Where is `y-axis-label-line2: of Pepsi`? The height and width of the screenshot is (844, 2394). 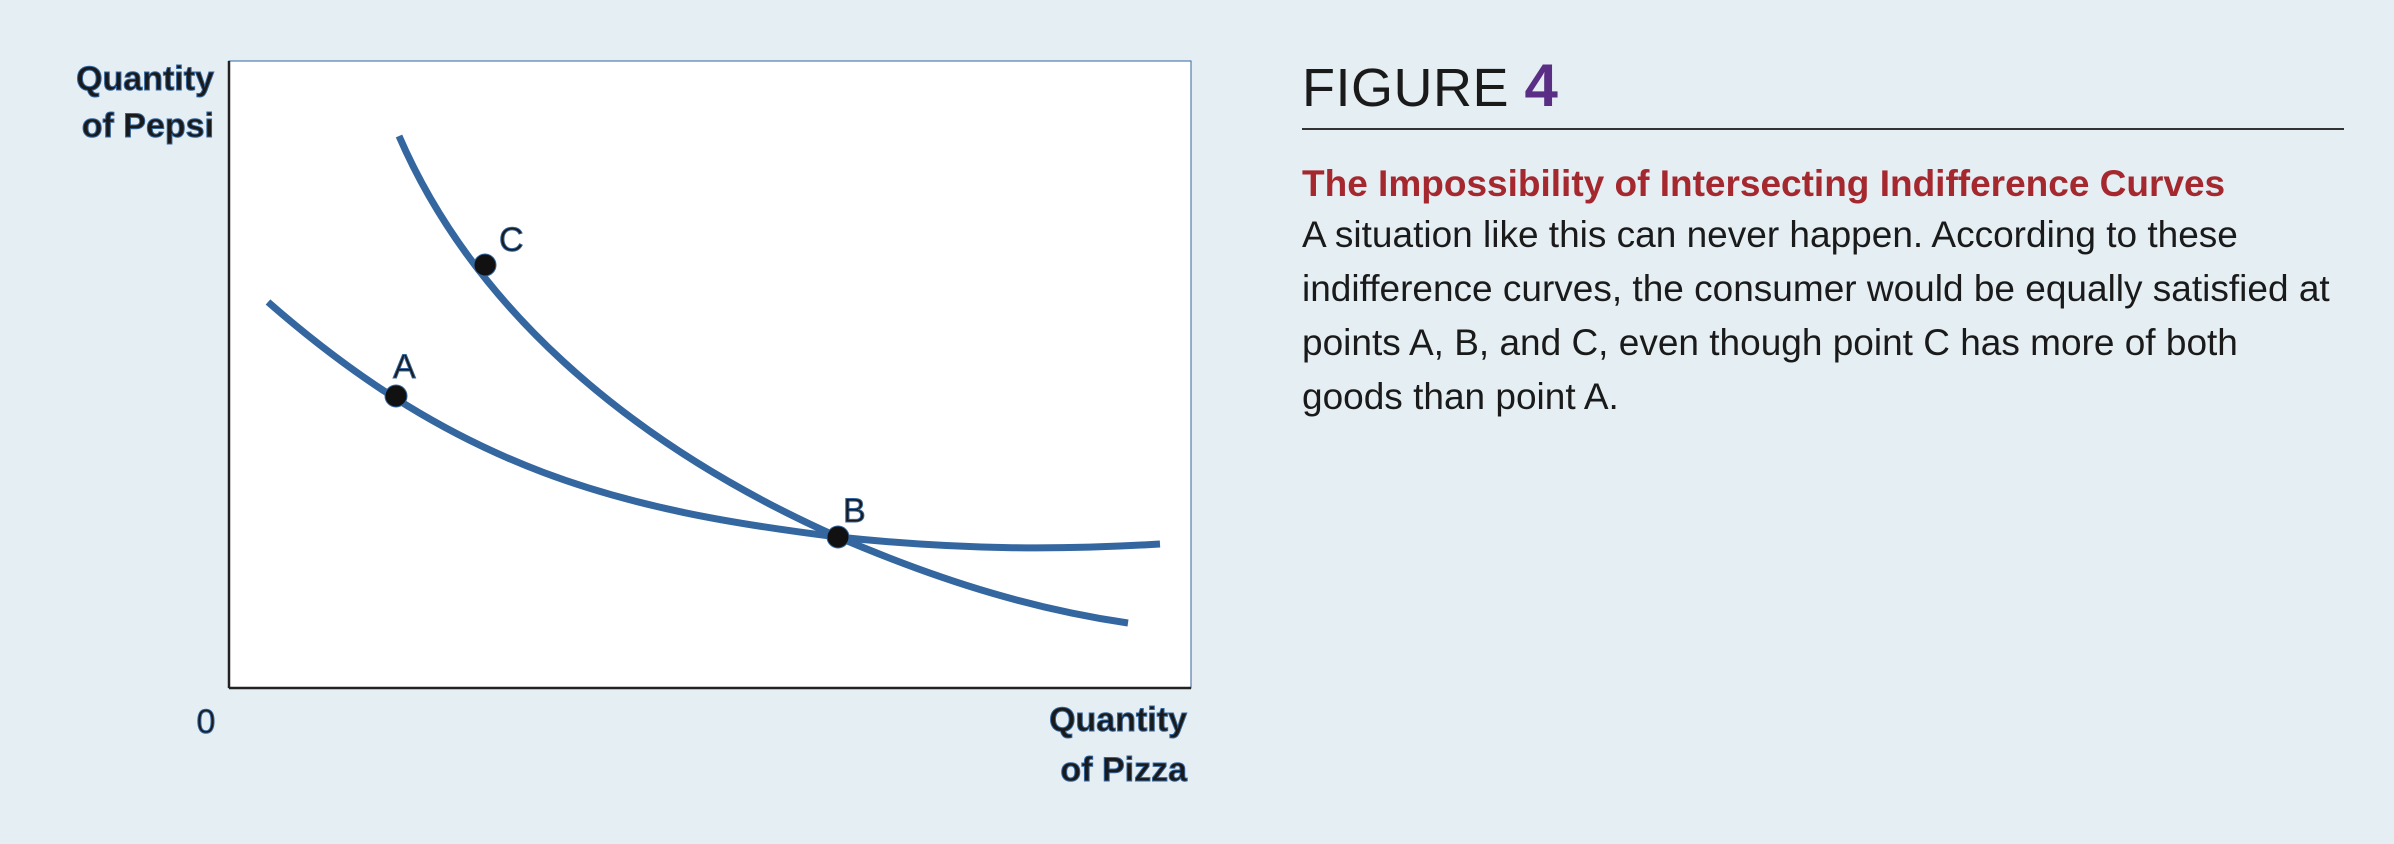 y-axis-label-line2: of Pepsi is located at coordinates (148, 126).